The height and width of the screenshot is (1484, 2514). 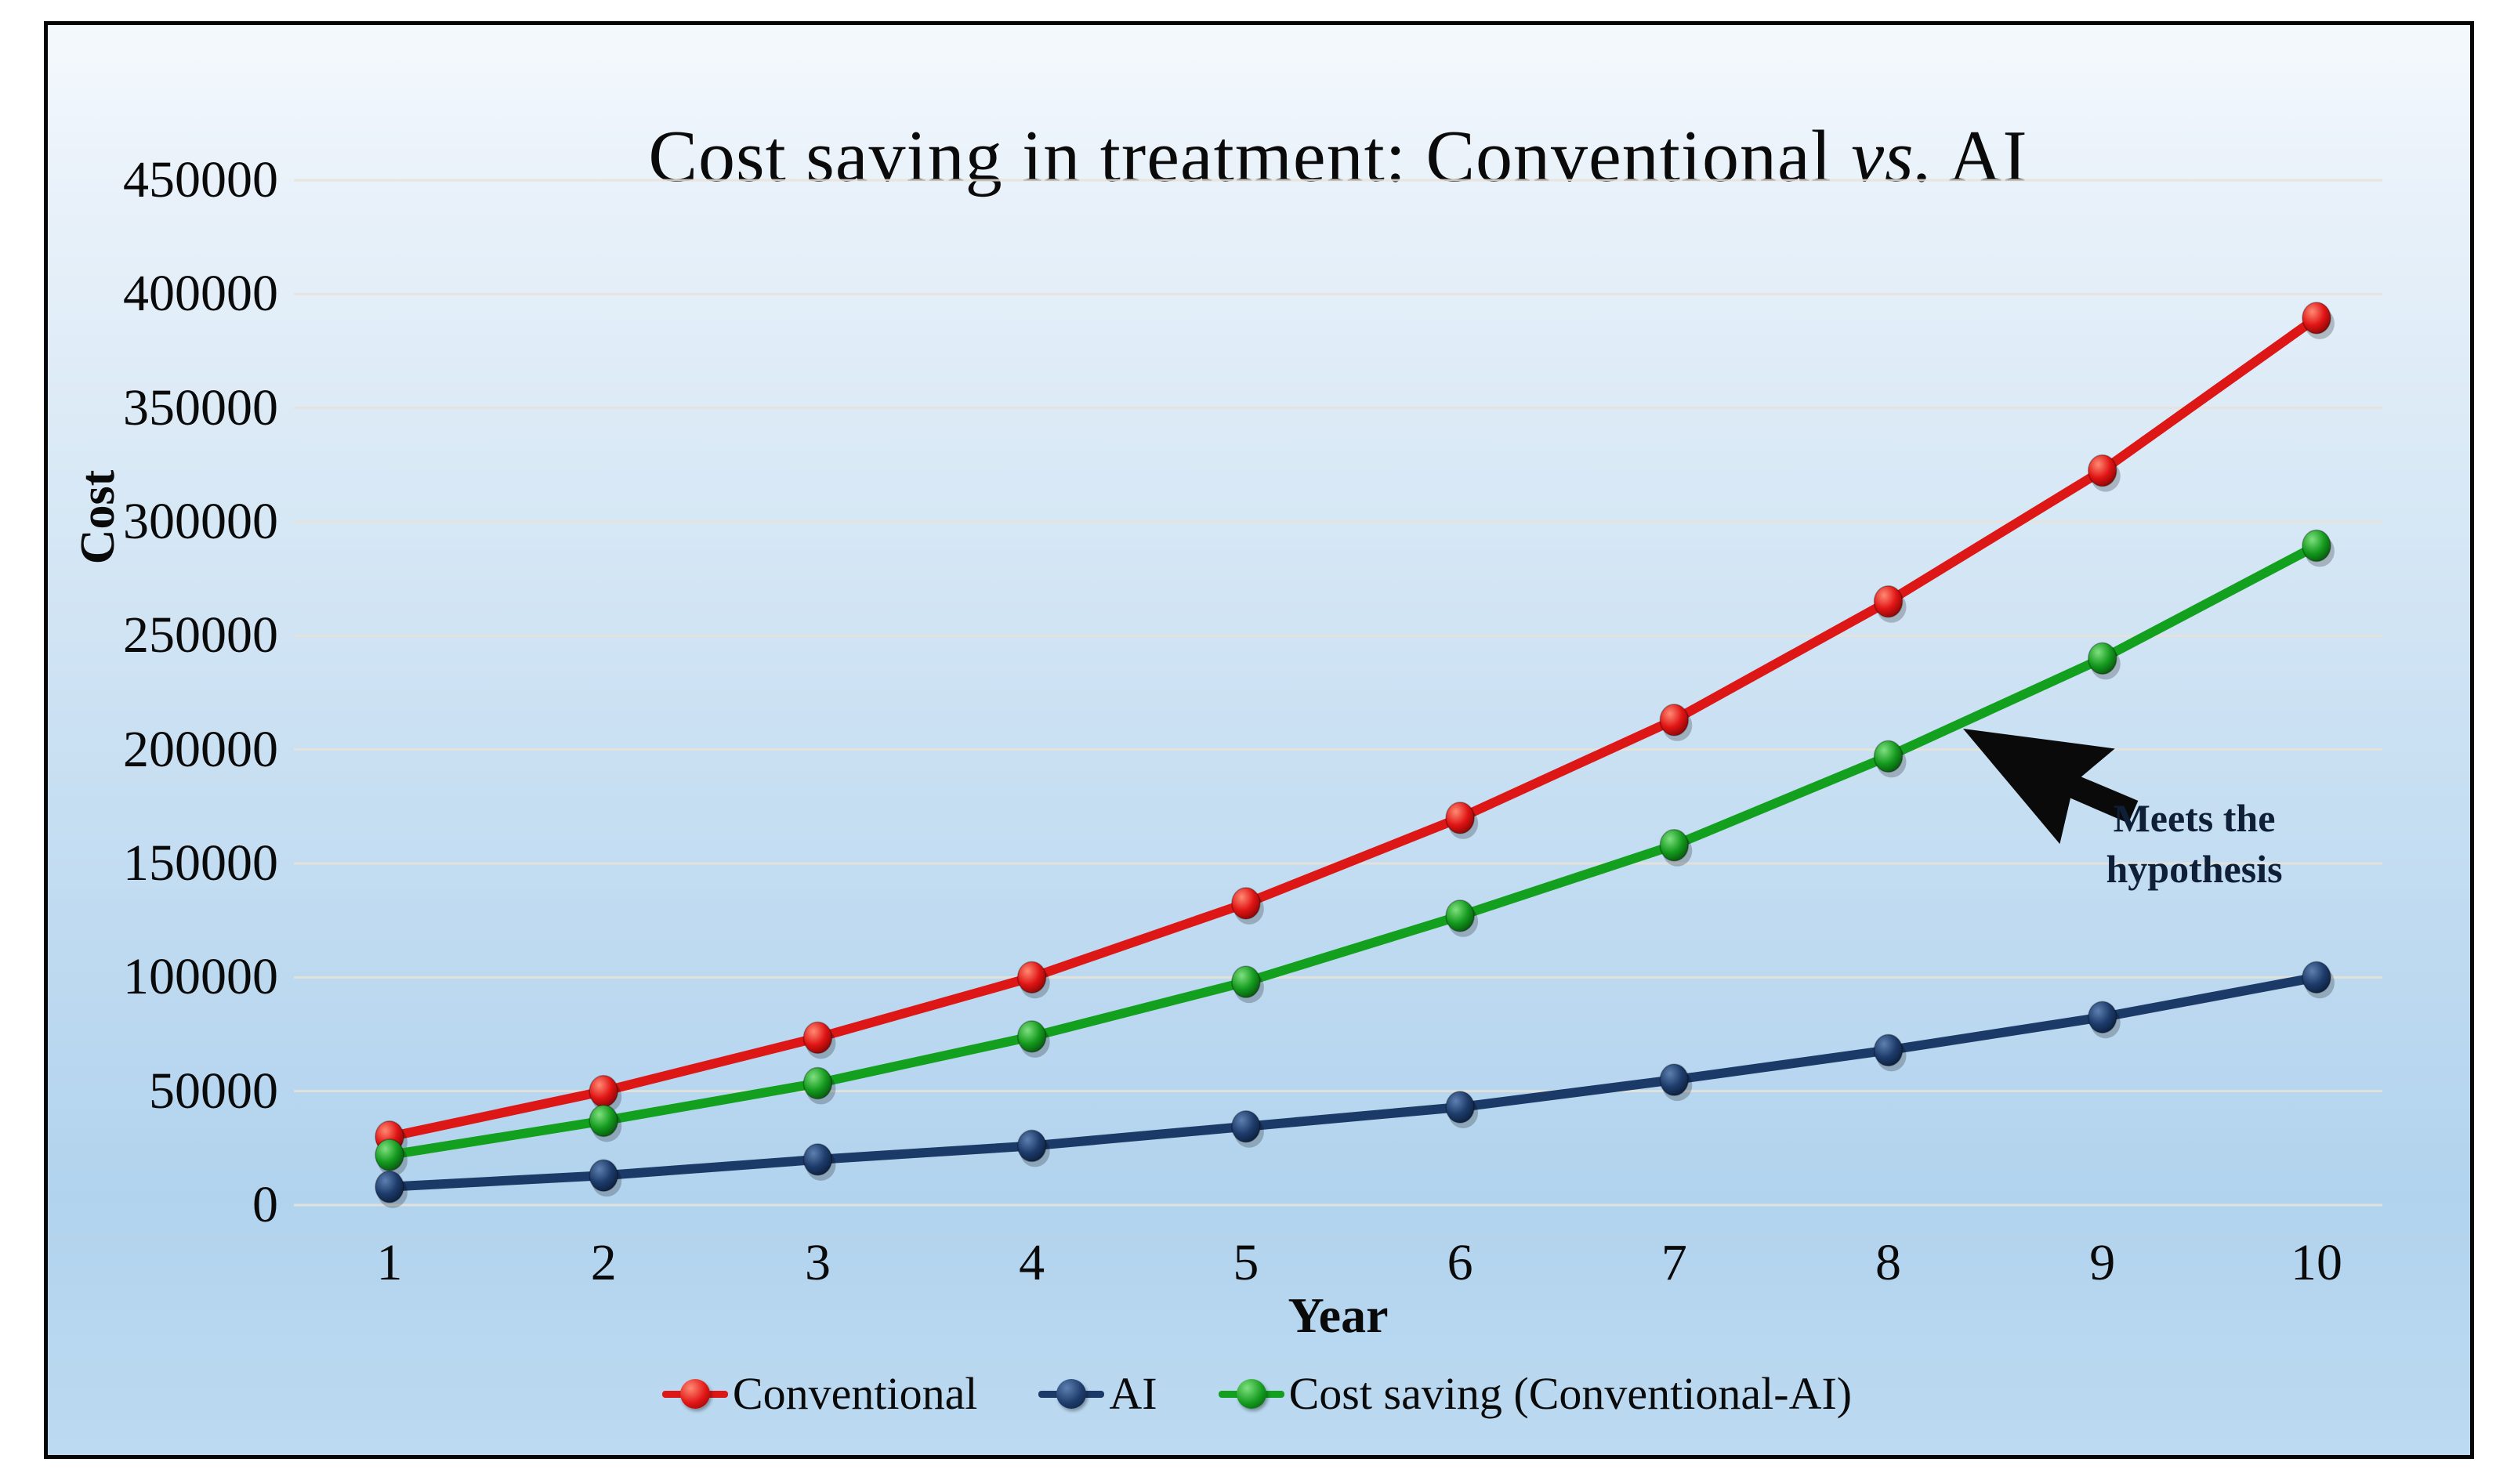 I want to click on x-tick-label: 9, so click(x=2102, y=1262).